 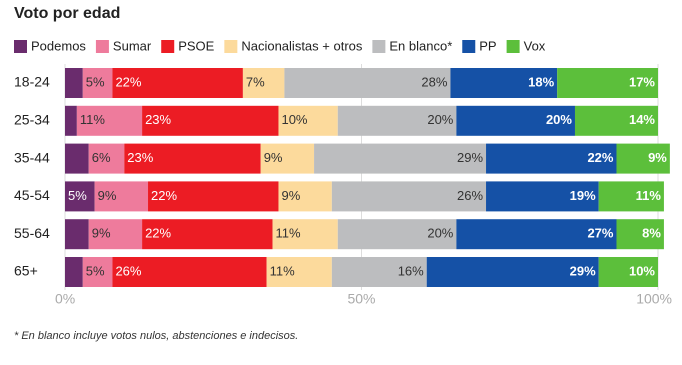 What do you see at coordinates (654, 299) in the screenshot?
I see `x-tick-label: 100%` at bounding box center [654, 299].